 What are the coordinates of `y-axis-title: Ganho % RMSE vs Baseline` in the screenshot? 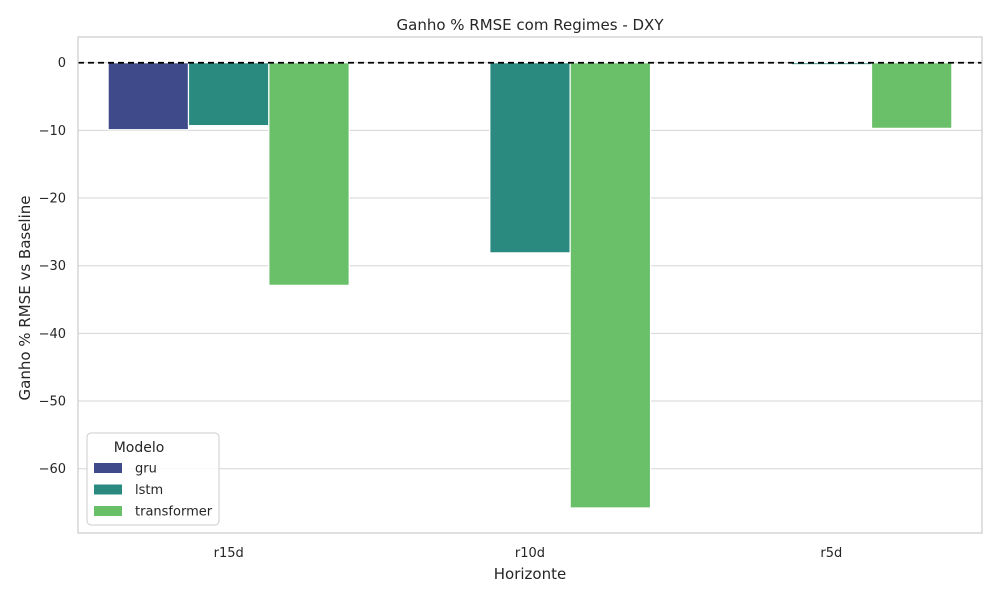 It's located at (25, 298).